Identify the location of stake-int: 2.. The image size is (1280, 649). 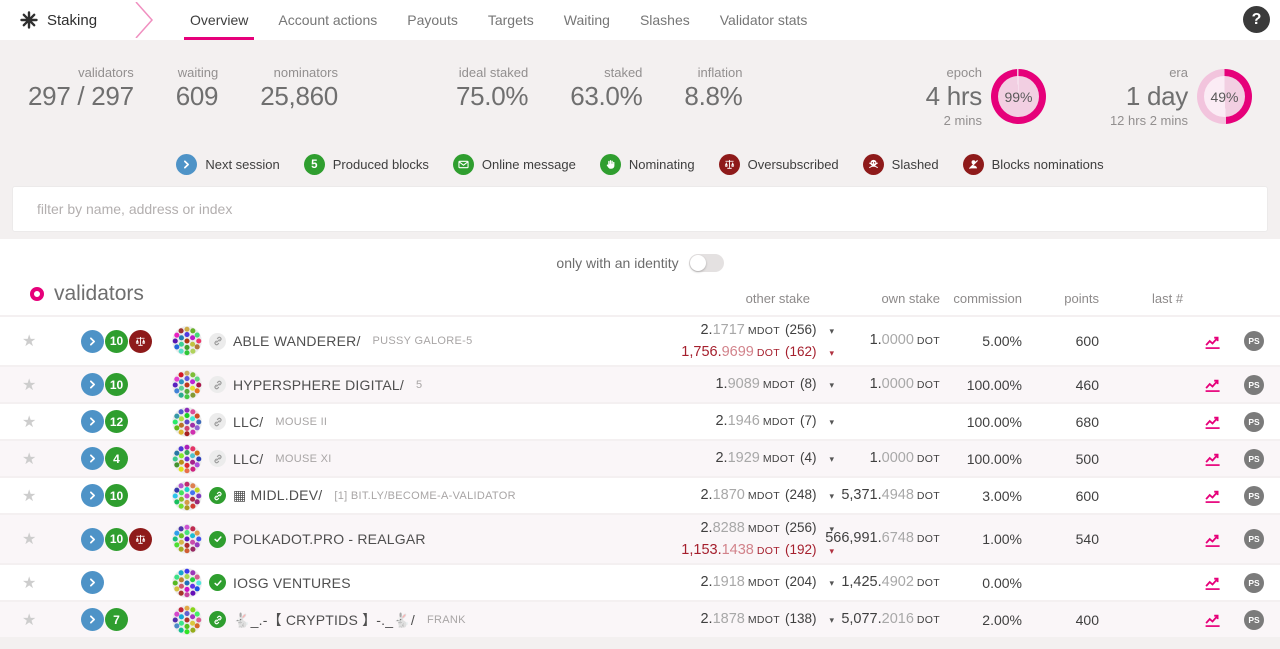
(721, 421).